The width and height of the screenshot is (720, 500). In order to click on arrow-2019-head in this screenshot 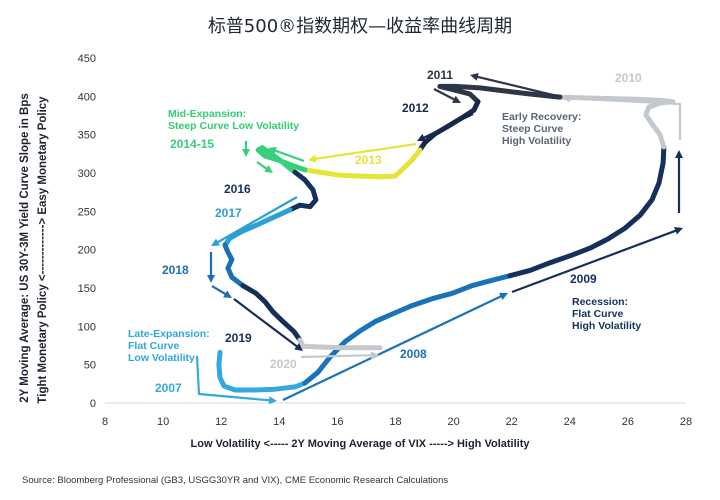, I will do `click(298, 346)`.